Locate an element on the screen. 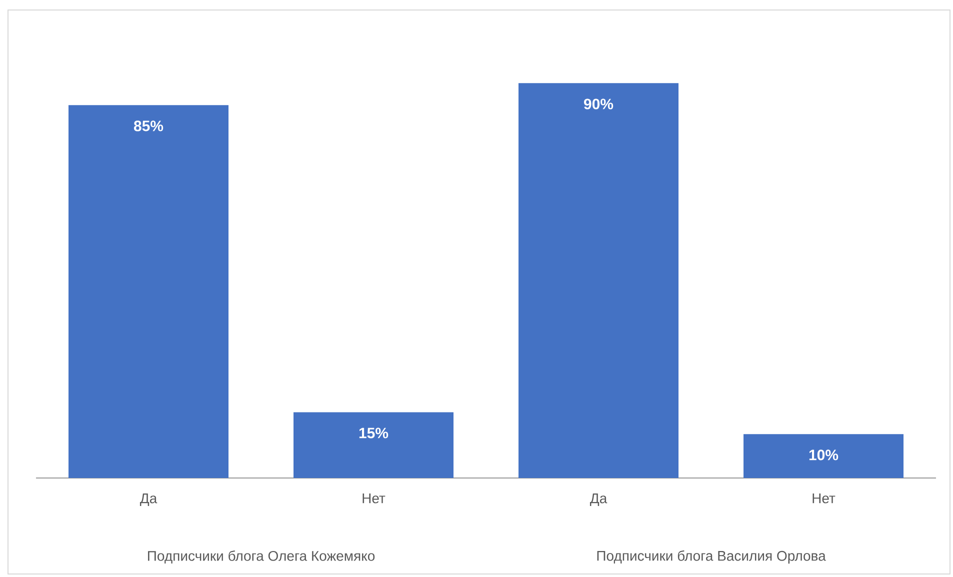  text: Подписчики блога Олега Кожемяко is located at coordinates (261, 557).